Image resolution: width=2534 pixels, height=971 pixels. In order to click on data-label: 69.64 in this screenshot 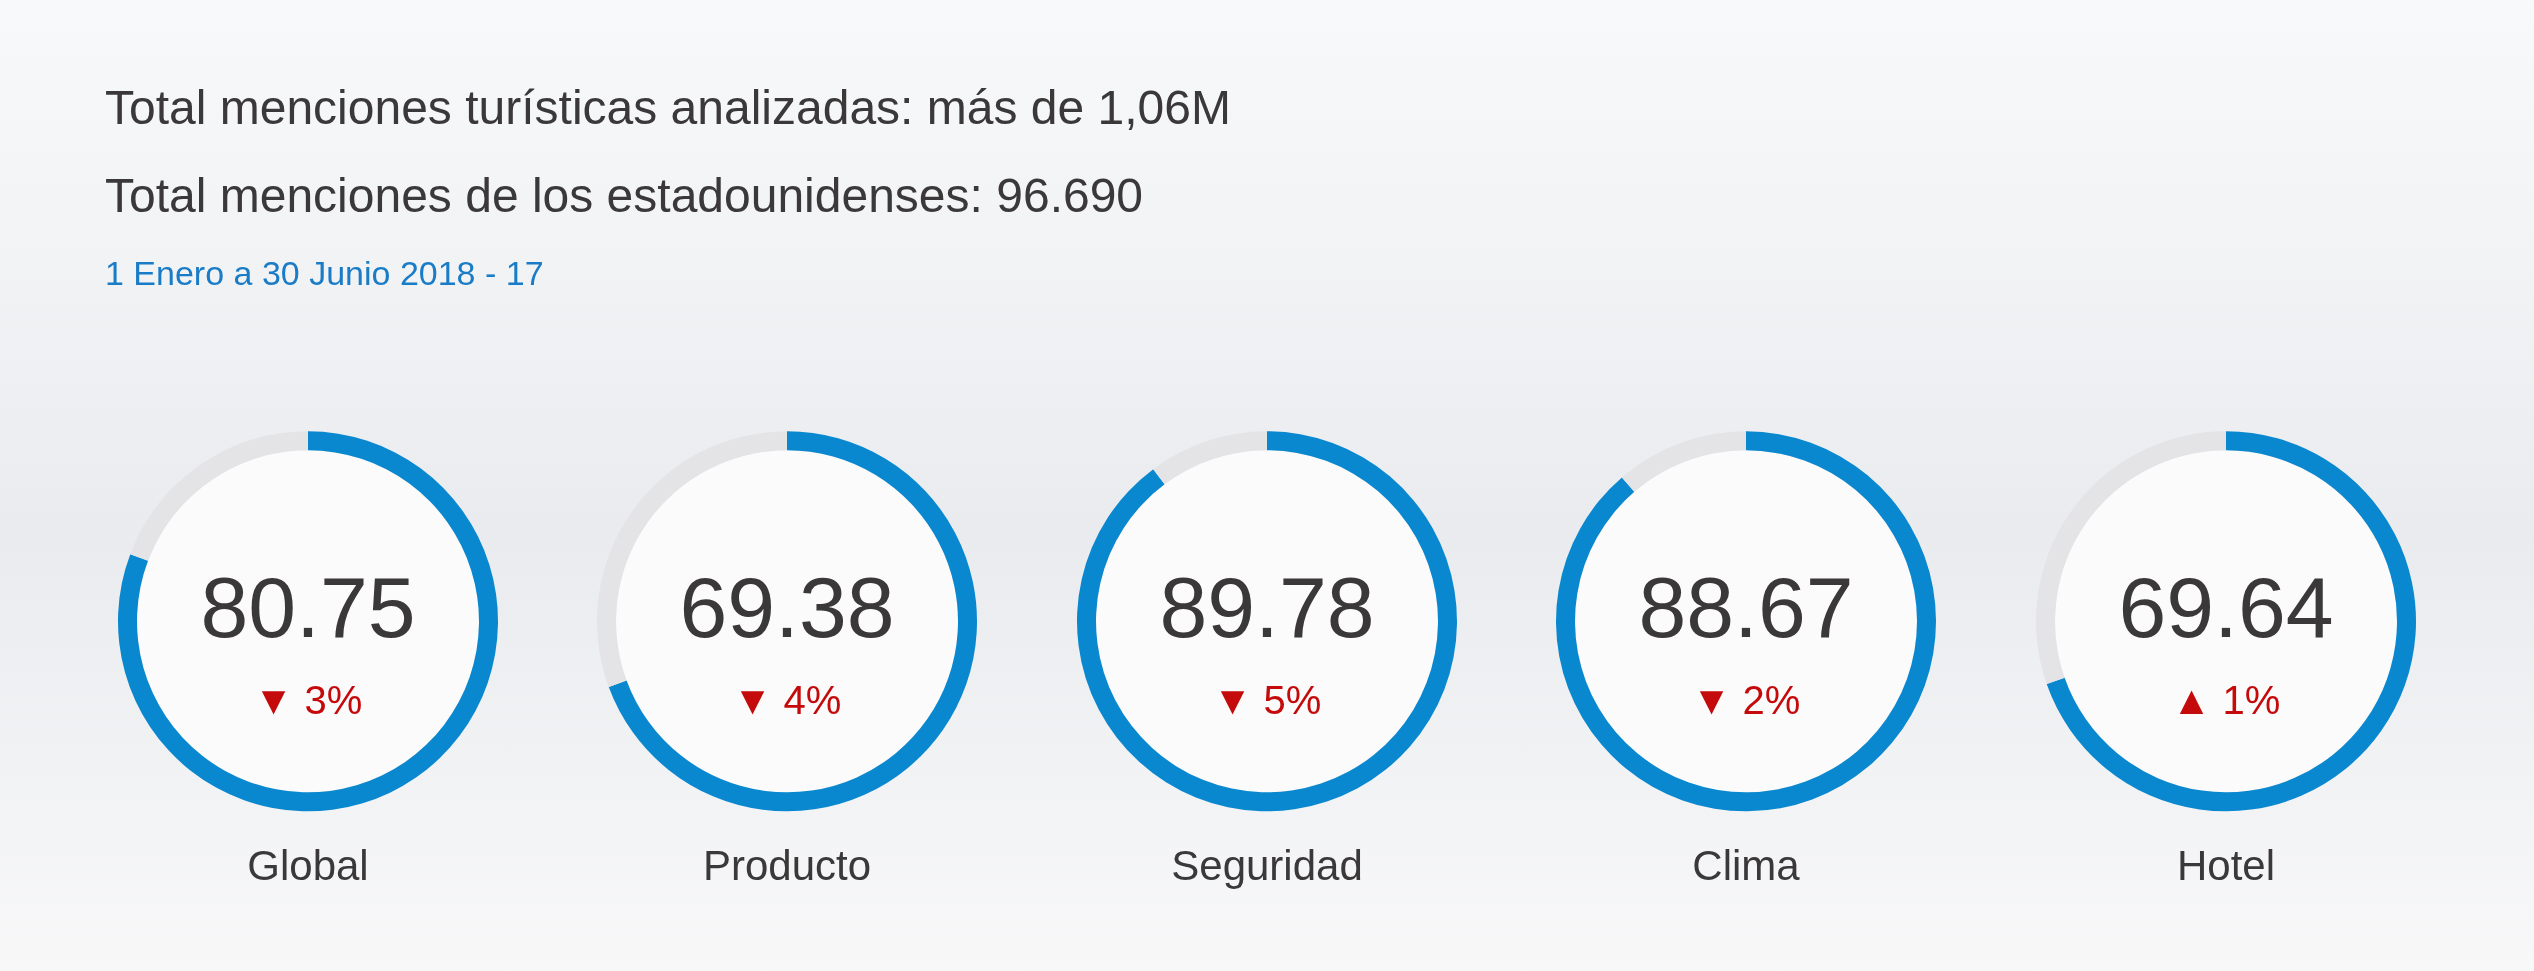, I will do `click(2226, 607)`.